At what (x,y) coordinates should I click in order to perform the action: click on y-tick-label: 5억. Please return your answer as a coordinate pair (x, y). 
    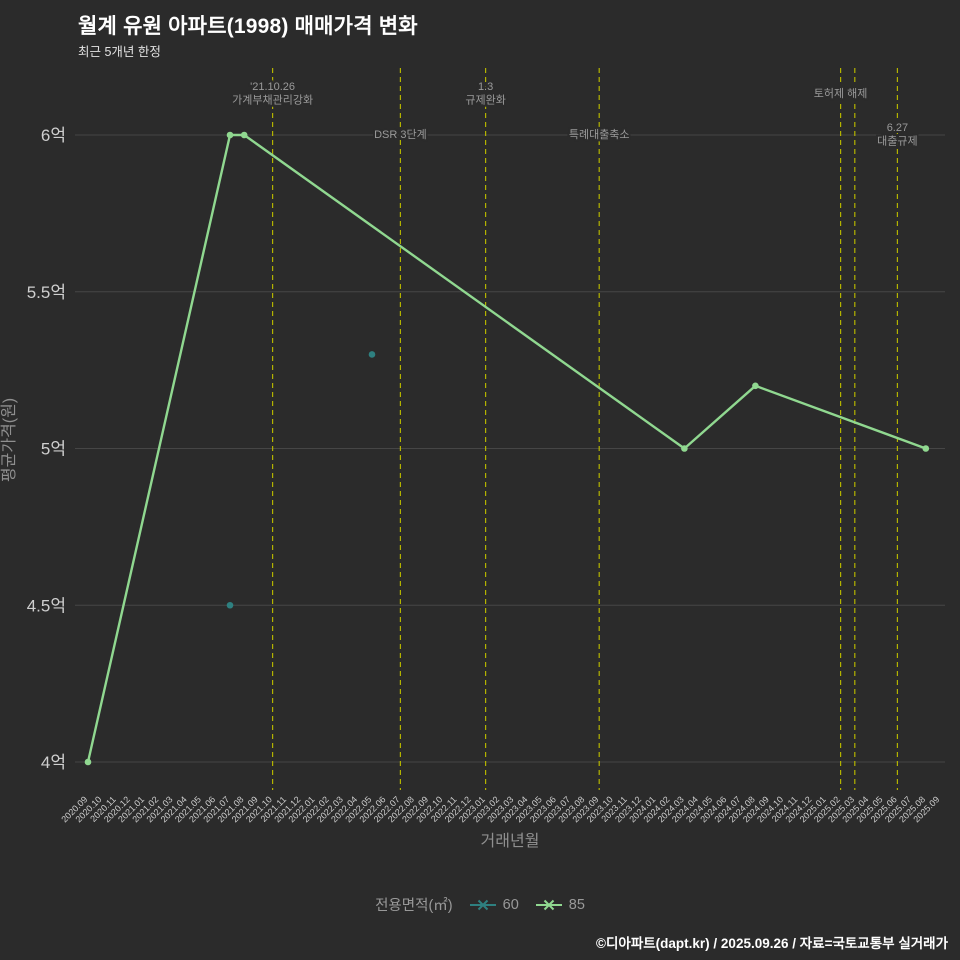
    Looking at the image, I should click on (53, 449).